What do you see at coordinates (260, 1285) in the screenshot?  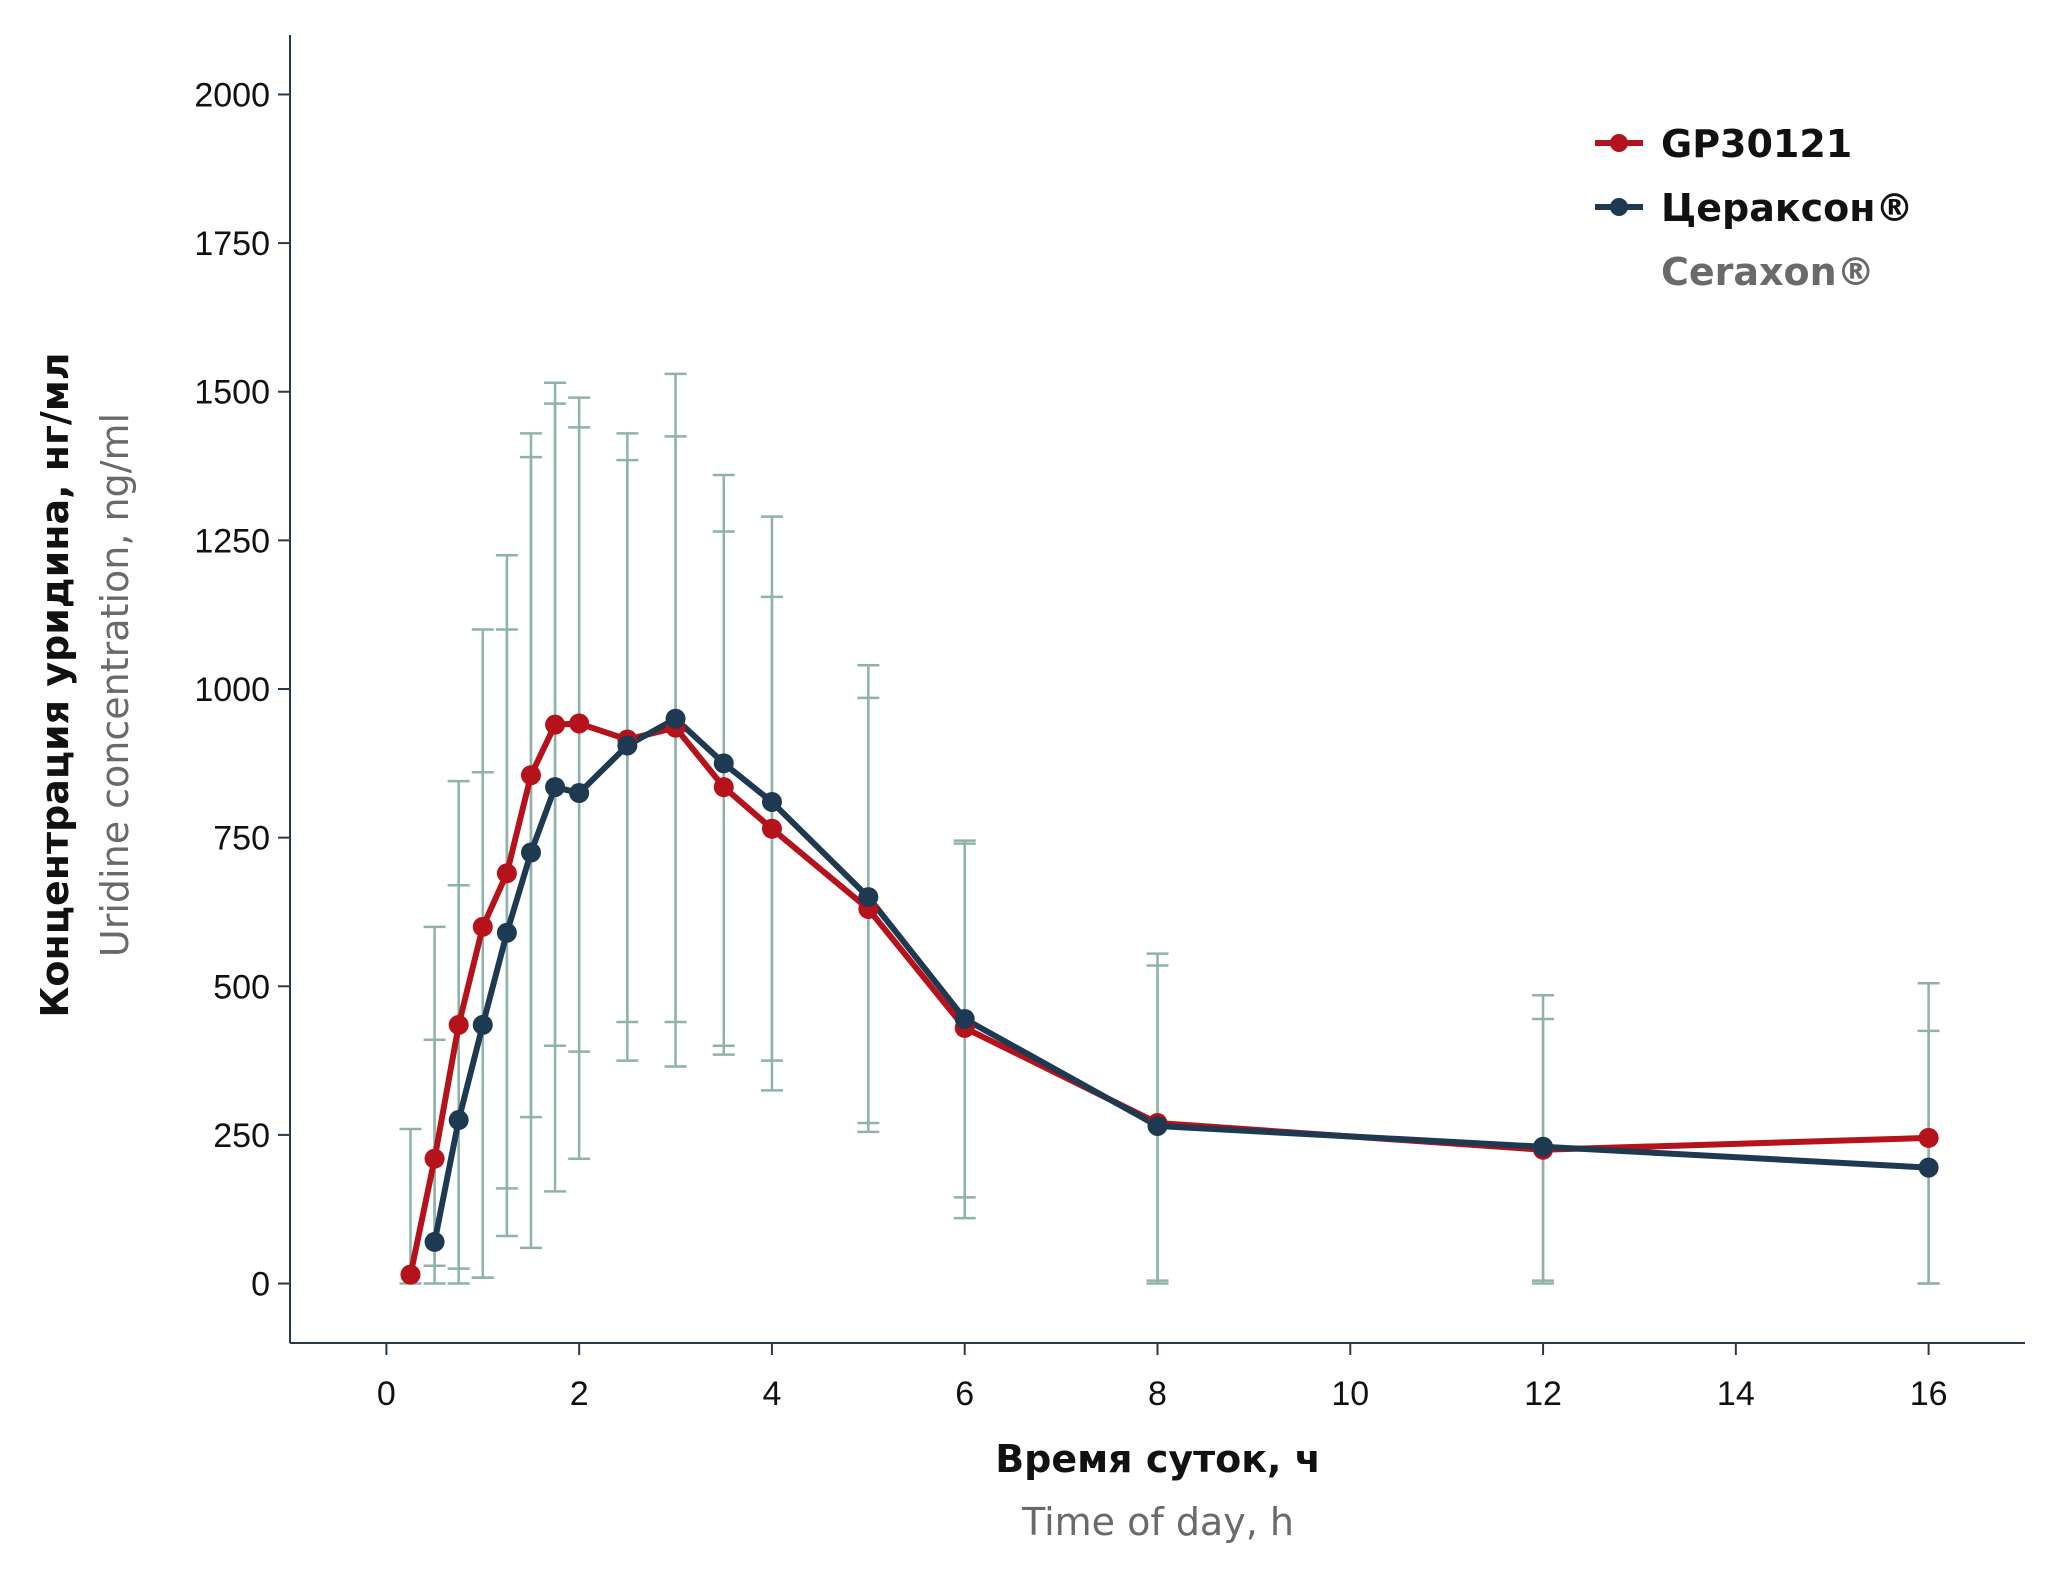 I see `y-tick-label: 0` at bounding box center [260, 1285].